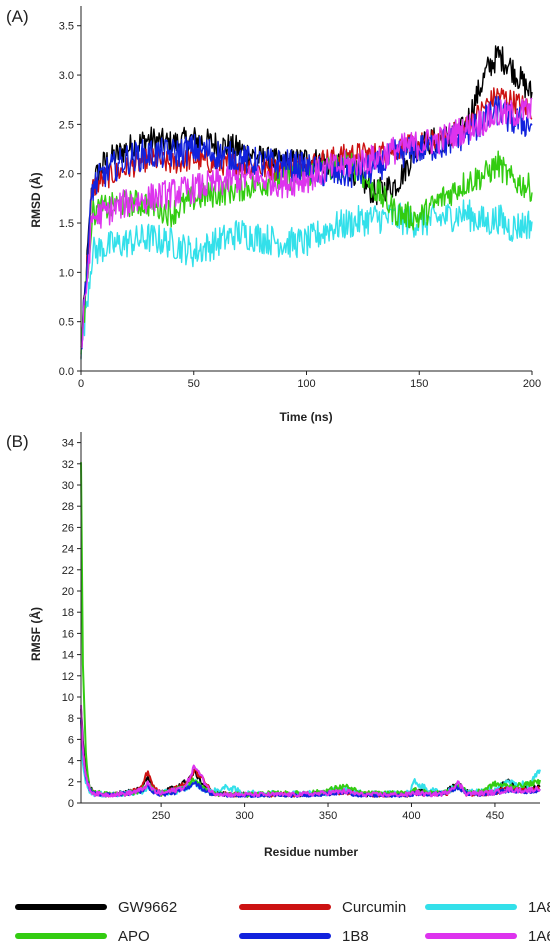  I want to click on rmsf-x-tick-label: 400, so click(411, 816).